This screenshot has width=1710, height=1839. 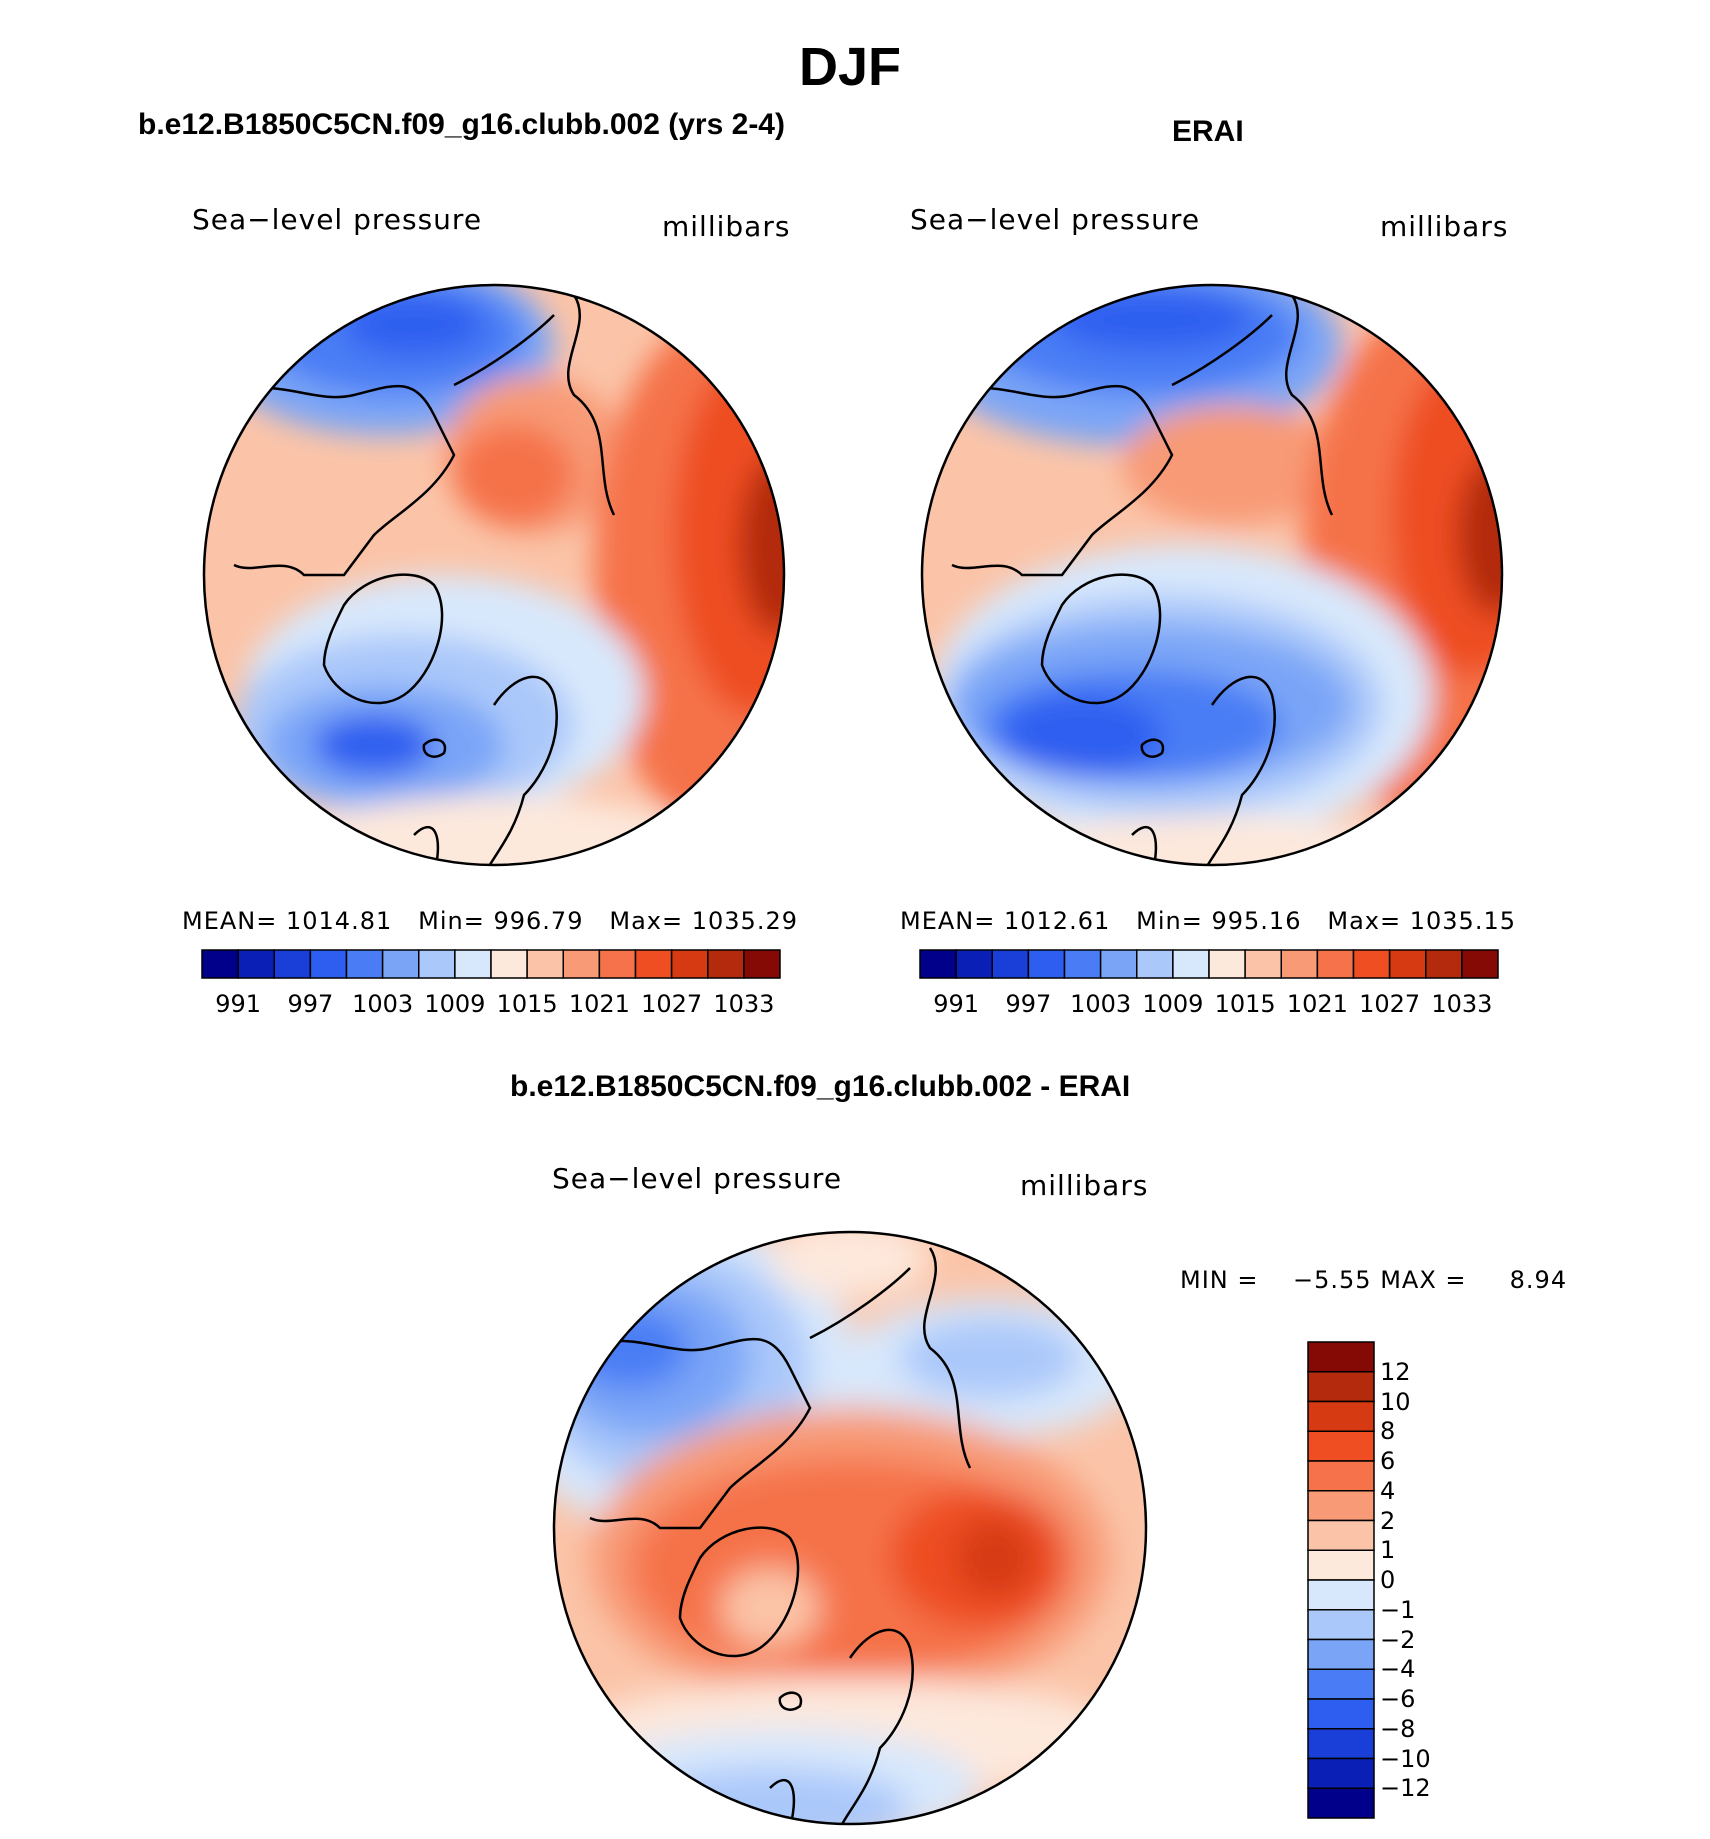 What do you see at coordinates (1398, 1639) in the screenshot?
I see `colorbar-tick-label: −2` at bounding box center [1398, 1639].